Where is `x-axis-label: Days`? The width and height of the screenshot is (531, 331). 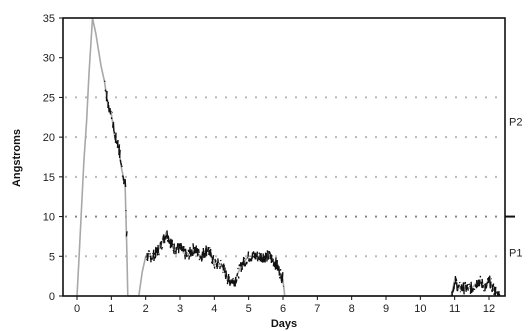 x-axis-label: Days is located at coordinates (284, 324).